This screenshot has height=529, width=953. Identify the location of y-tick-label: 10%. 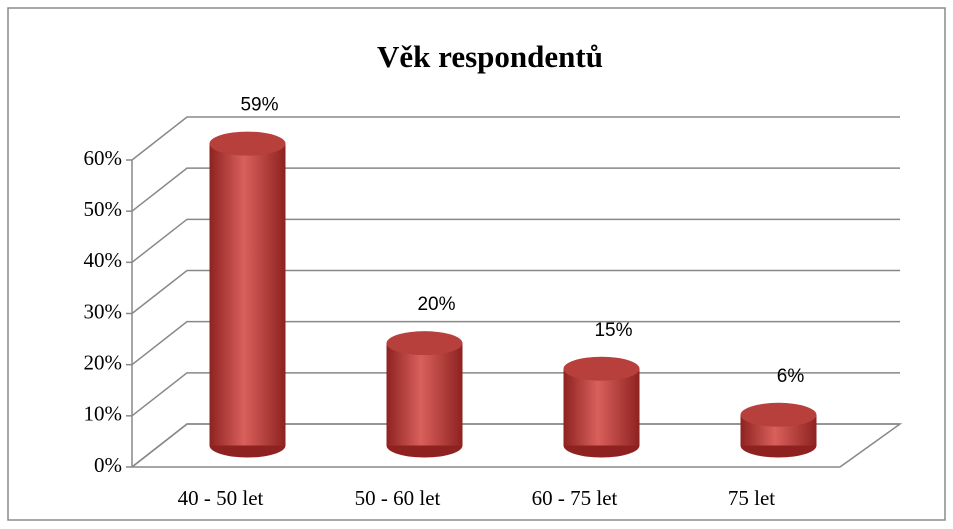
(103, 414).